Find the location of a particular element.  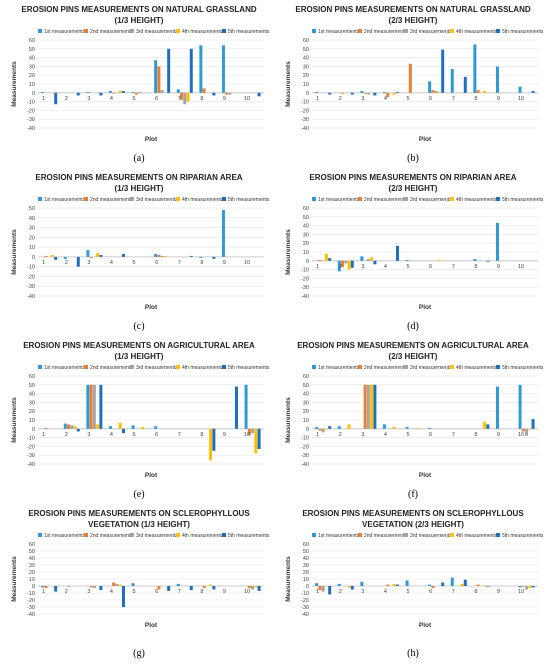

y-tick-c-3: -10 is located at coordinates (31, 268).